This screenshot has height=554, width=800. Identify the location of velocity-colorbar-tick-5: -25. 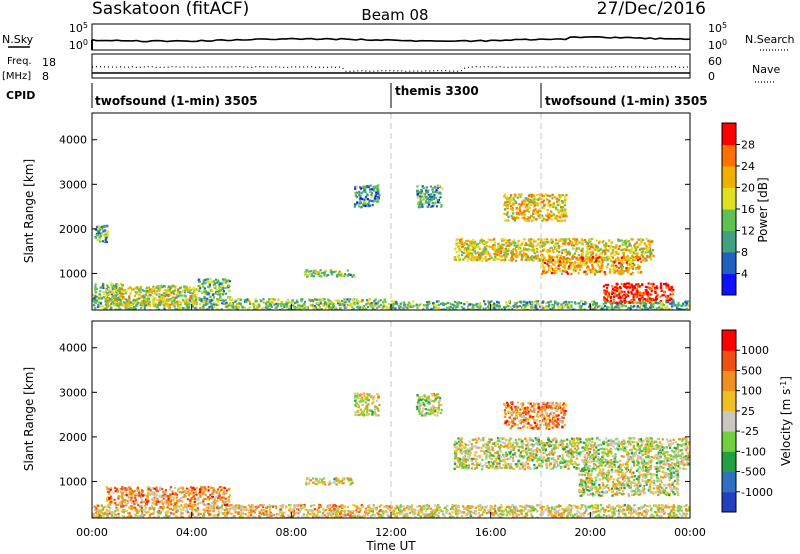
(750, 431).